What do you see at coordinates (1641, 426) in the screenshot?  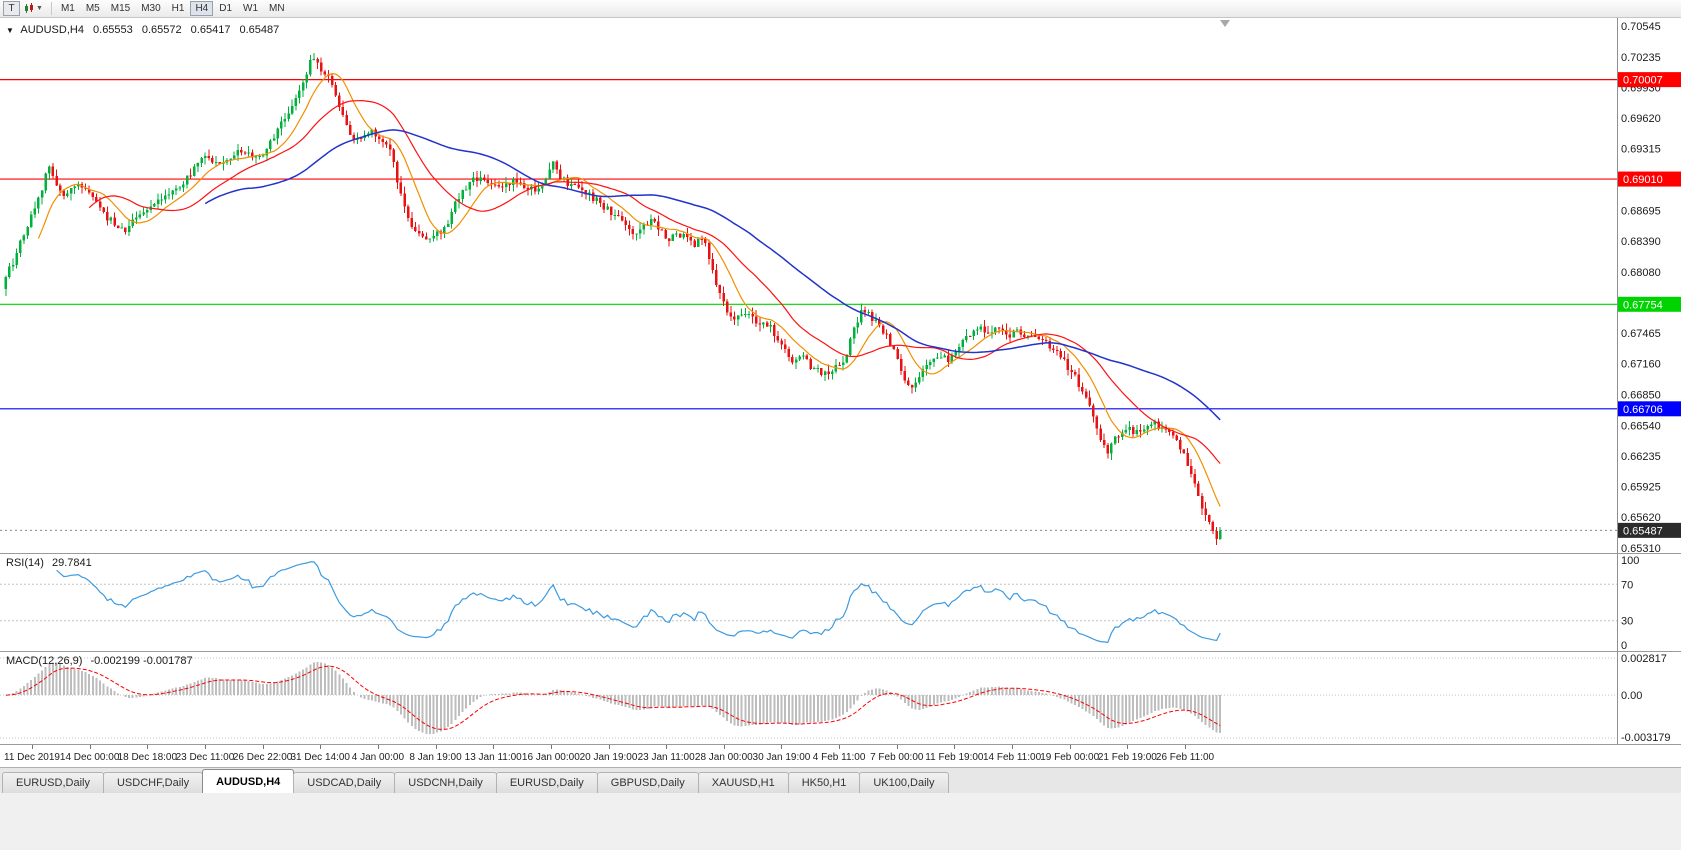 I see `price-axis-label: 0.66540` at bounding box center [1641, 426].